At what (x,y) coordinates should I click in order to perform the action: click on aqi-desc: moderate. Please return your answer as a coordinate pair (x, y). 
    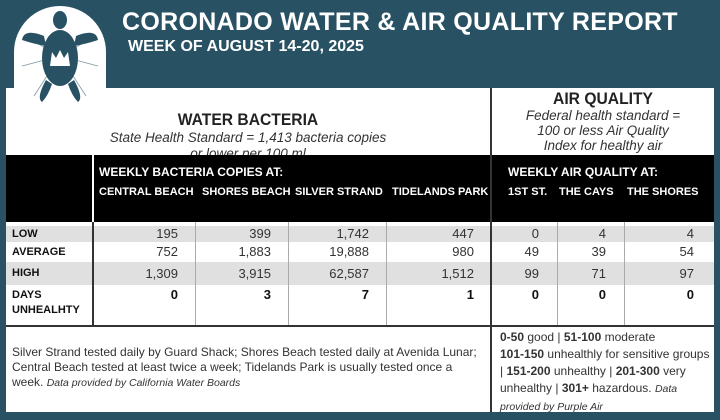
    Looking at the image, I should click on (630, 337).